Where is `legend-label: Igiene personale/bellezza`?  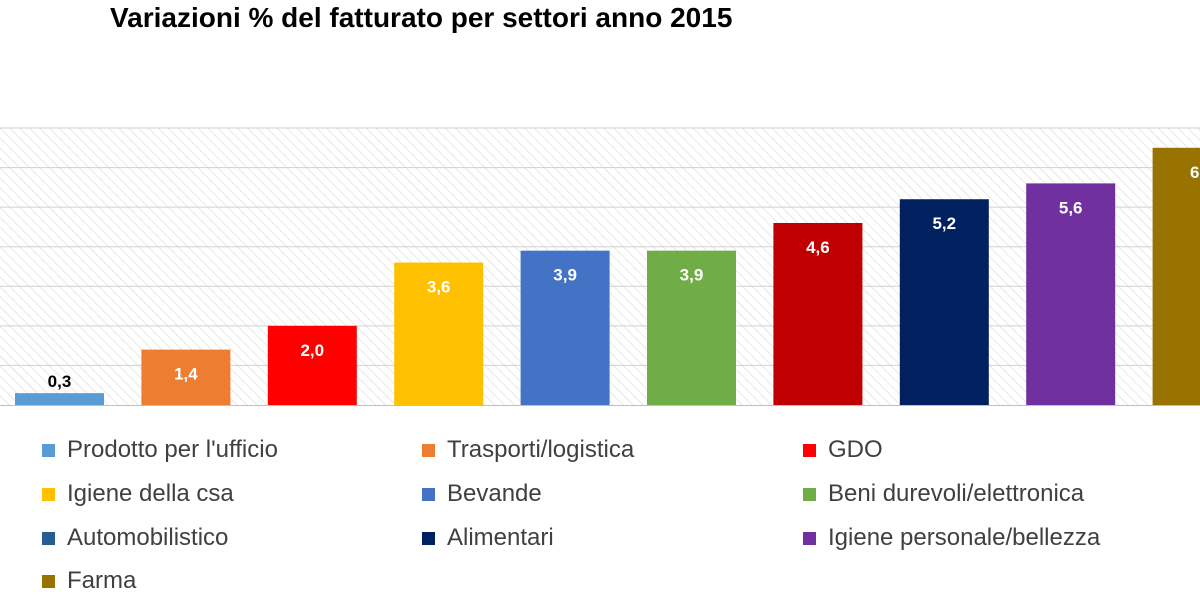
legend-label: Igiene personale/bellezza is located at coordinates (964, 537).